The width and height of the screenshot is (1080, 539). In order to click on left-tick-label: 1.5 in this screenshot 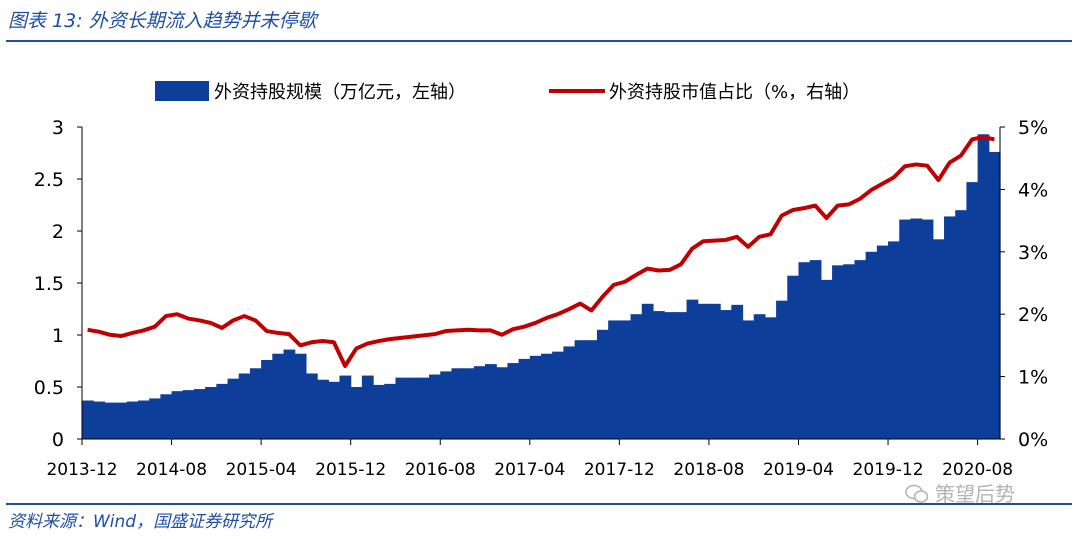, I will do `click(49, 284)`.